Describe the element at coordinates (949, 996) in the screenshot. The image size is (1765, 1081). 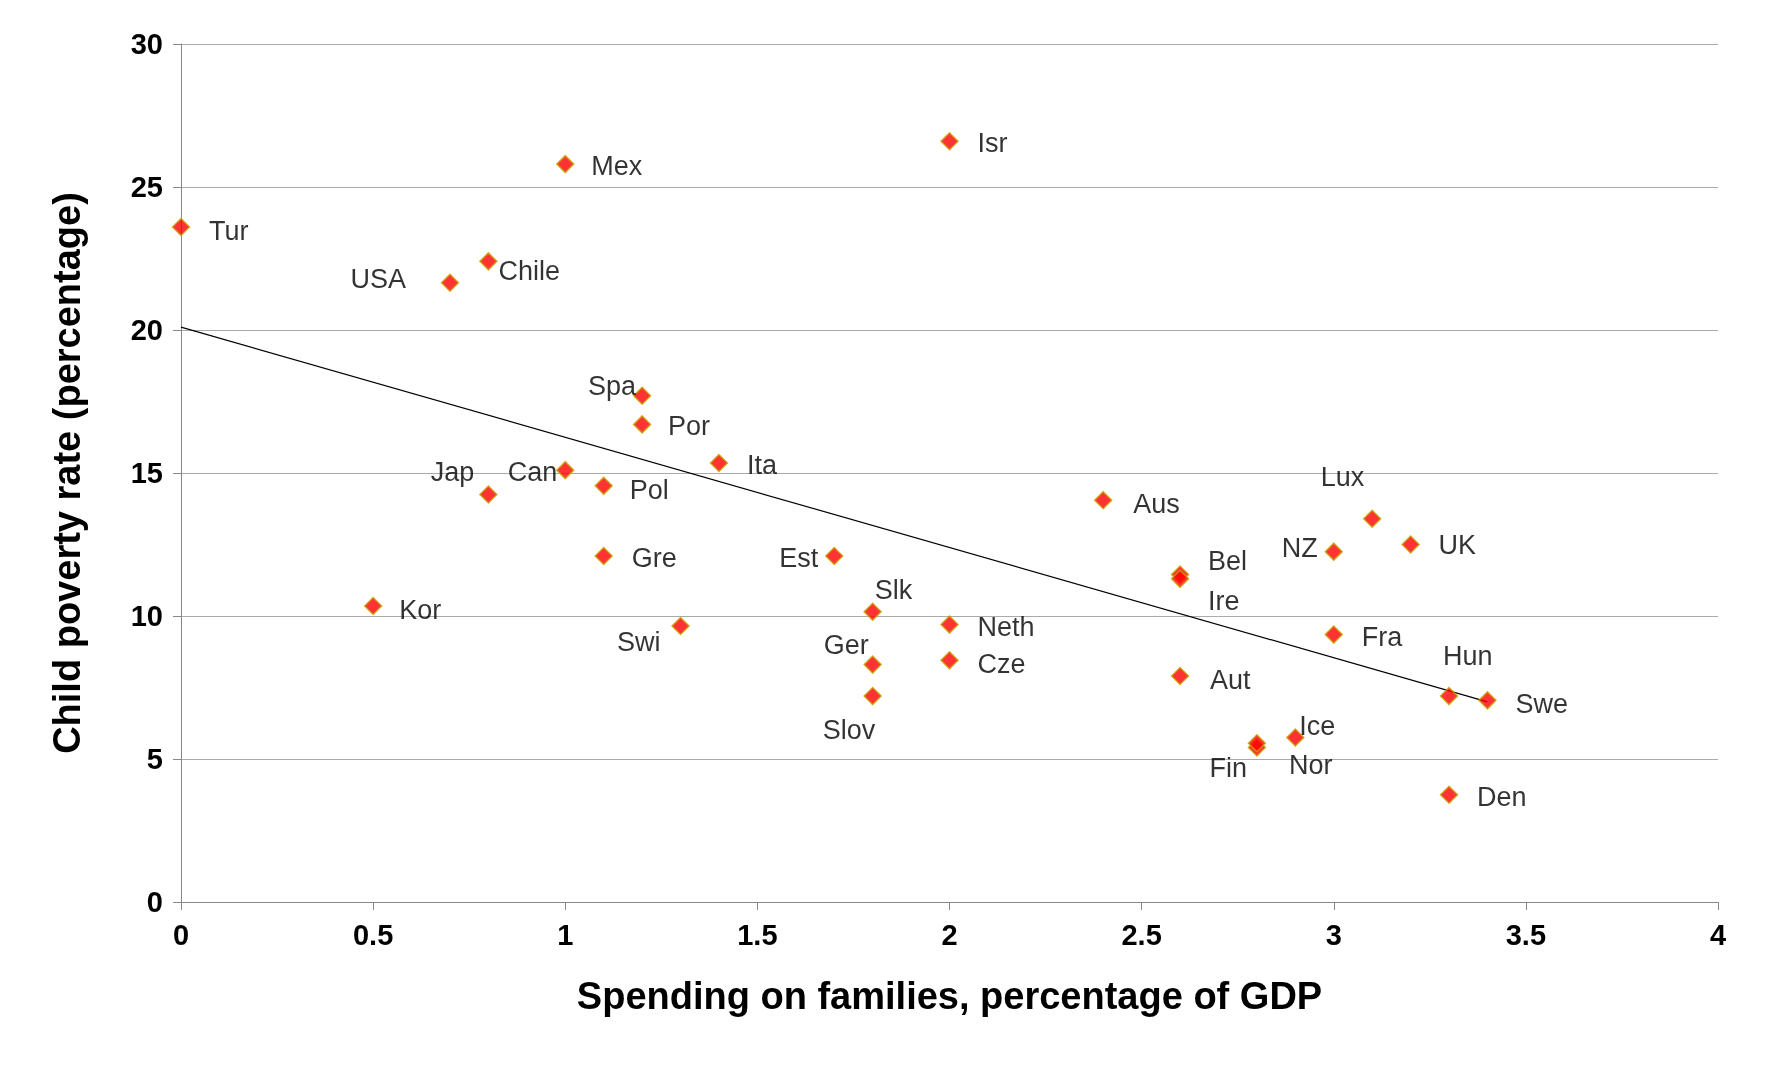
I see `x-axis-title: Spending on families, percentage of GDP` at that location.